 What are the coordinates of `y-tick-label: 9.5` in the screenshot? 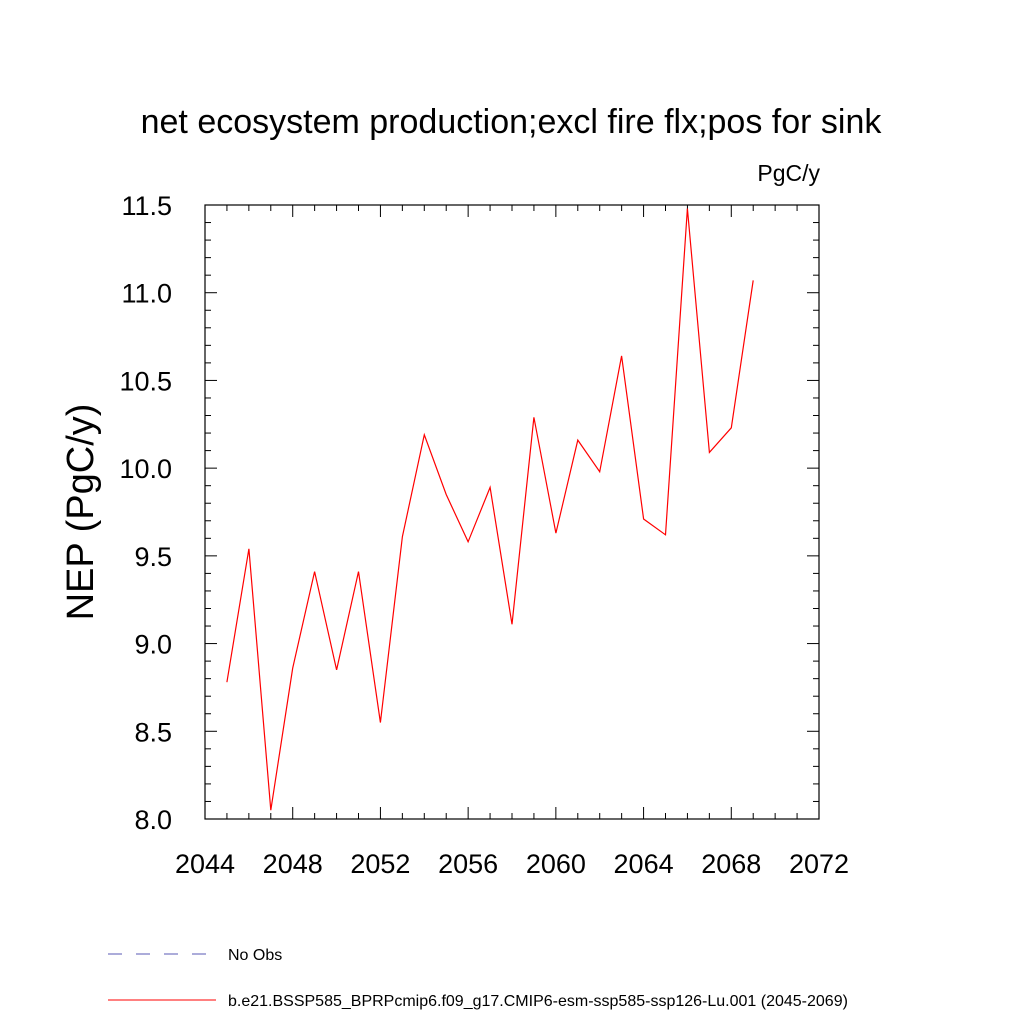 It's located at (153, 557).